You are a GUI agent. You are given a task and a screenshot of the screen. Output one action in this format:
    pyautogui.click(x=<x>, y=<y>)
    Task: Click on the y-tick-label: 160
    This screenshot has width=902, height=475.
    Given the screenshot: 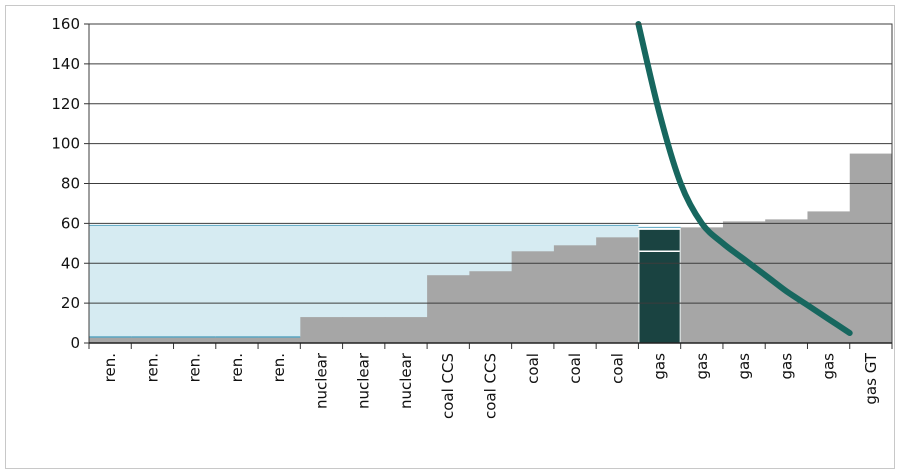 What is the action you would take?
    pyautogui.click(x=65, y=24)
    